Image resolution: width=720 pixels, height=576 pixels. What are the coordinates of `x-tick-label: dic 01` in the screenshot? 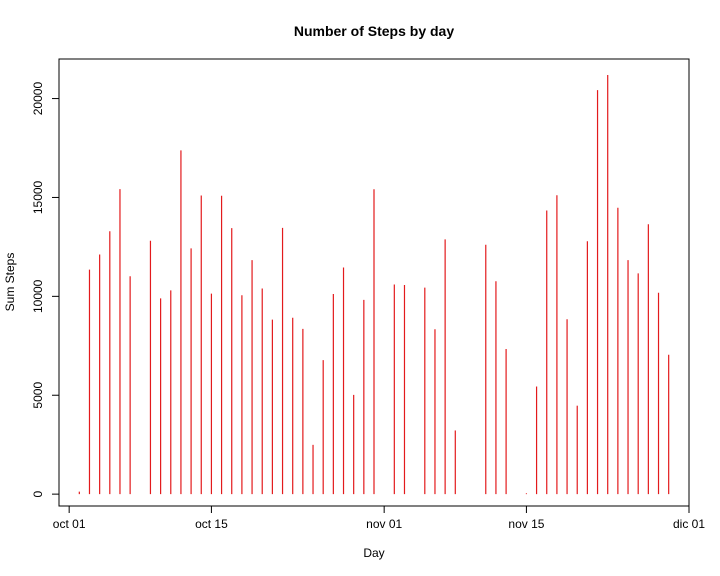 It's located at (689, 524).